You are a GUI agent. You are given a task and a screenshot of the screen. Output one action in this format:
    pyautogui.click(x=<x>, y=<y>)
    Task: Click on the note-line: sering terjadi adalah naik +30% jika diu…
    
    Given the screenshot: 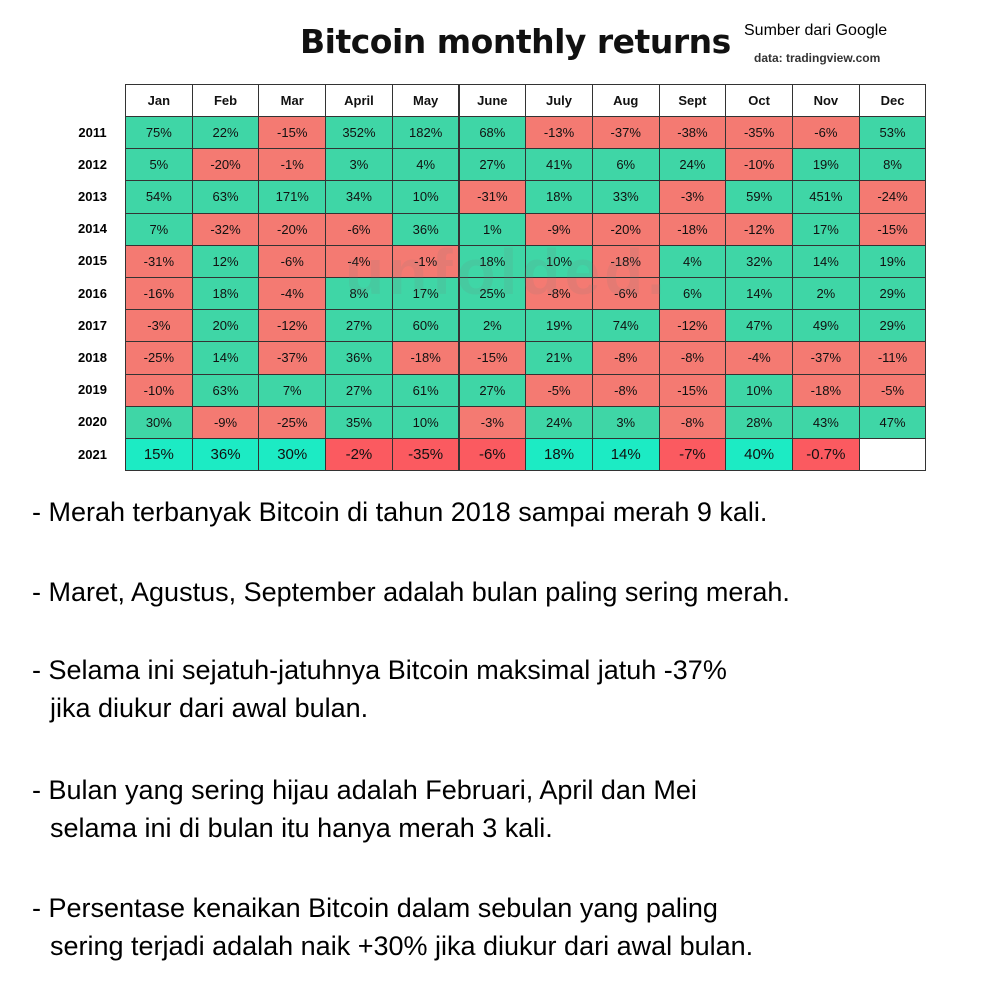 What is the action you would take?
    pyautogui.click(x=402, y=945)
    